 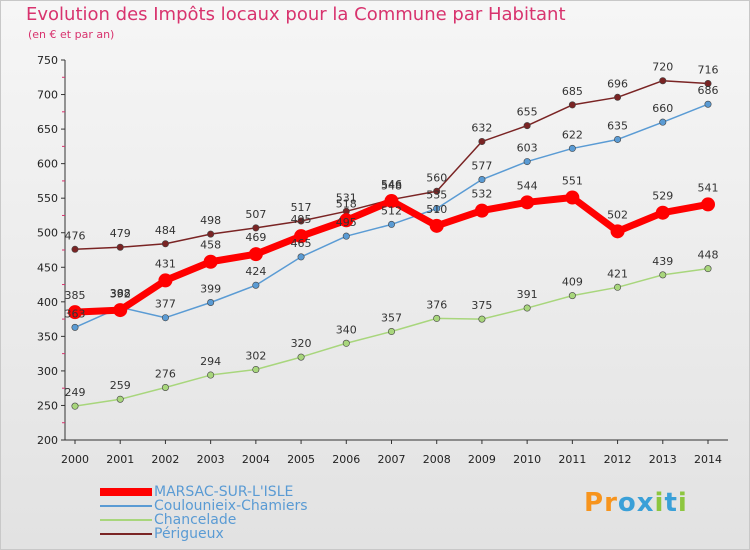 I want to click on x-tick-label: 2011, so click(x=572, y=459).